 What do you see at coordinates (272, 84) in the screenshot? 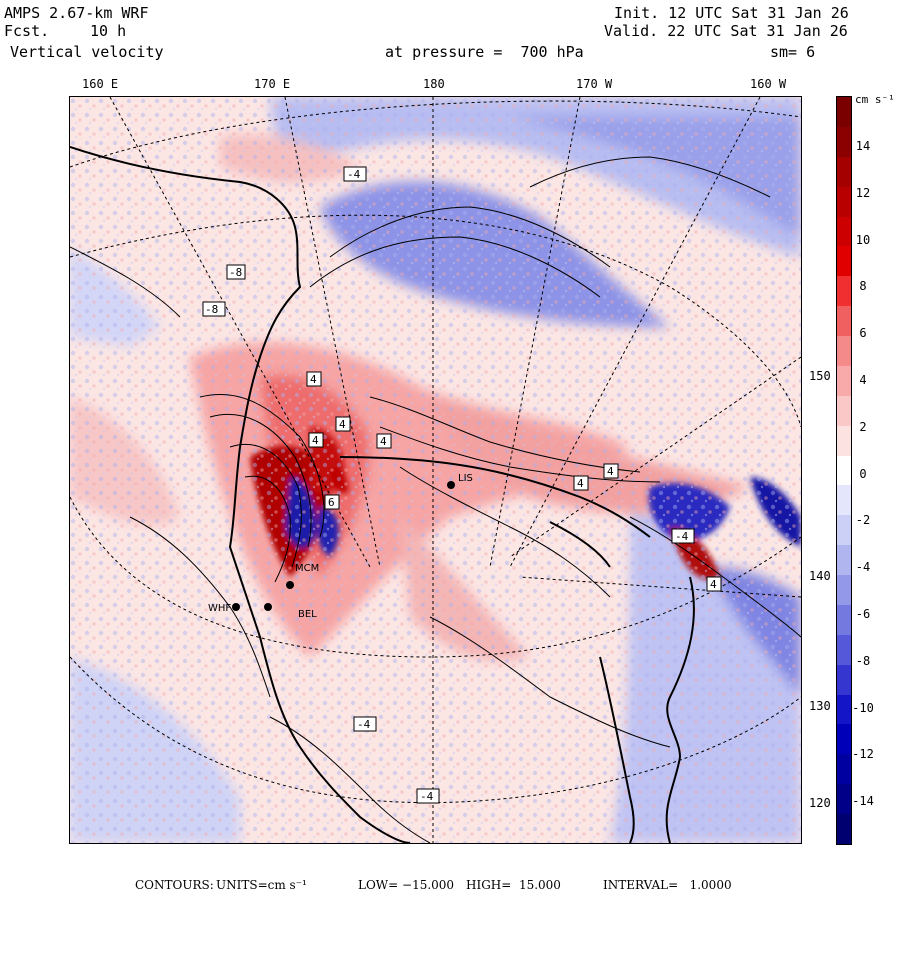
I see `lon-label-170e: 170 E` at bounding box center [272, 84].